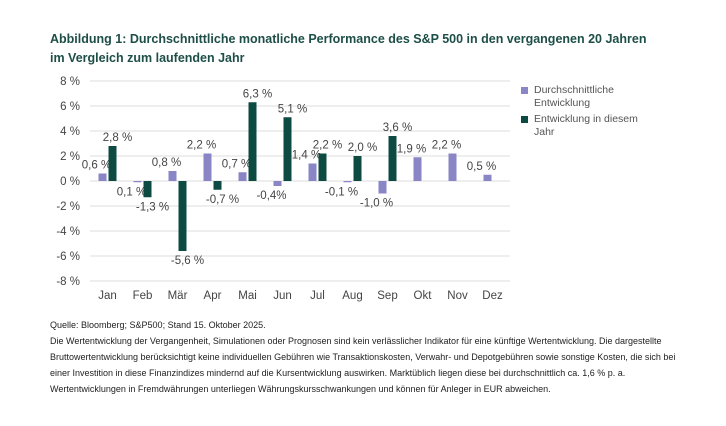 This screenshot has width=726, height=426. What do you see at coordinates (70, 132) in the screenshot?
I see `y-tick-label: 4 %` at bounding box center [70, 132].